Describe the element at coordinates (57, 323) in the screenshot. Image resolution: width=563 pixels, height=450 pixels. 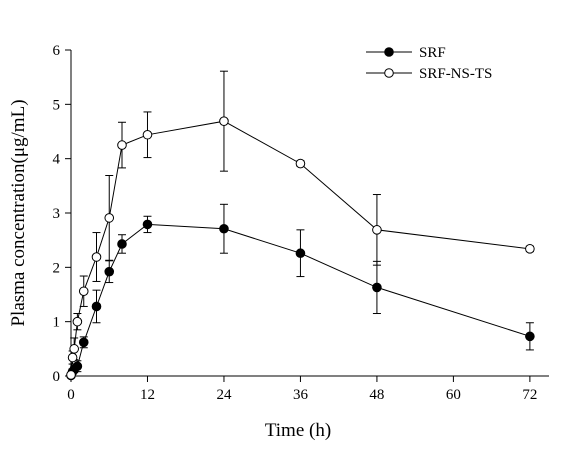
I see `y-tick-label: 1` at that location.